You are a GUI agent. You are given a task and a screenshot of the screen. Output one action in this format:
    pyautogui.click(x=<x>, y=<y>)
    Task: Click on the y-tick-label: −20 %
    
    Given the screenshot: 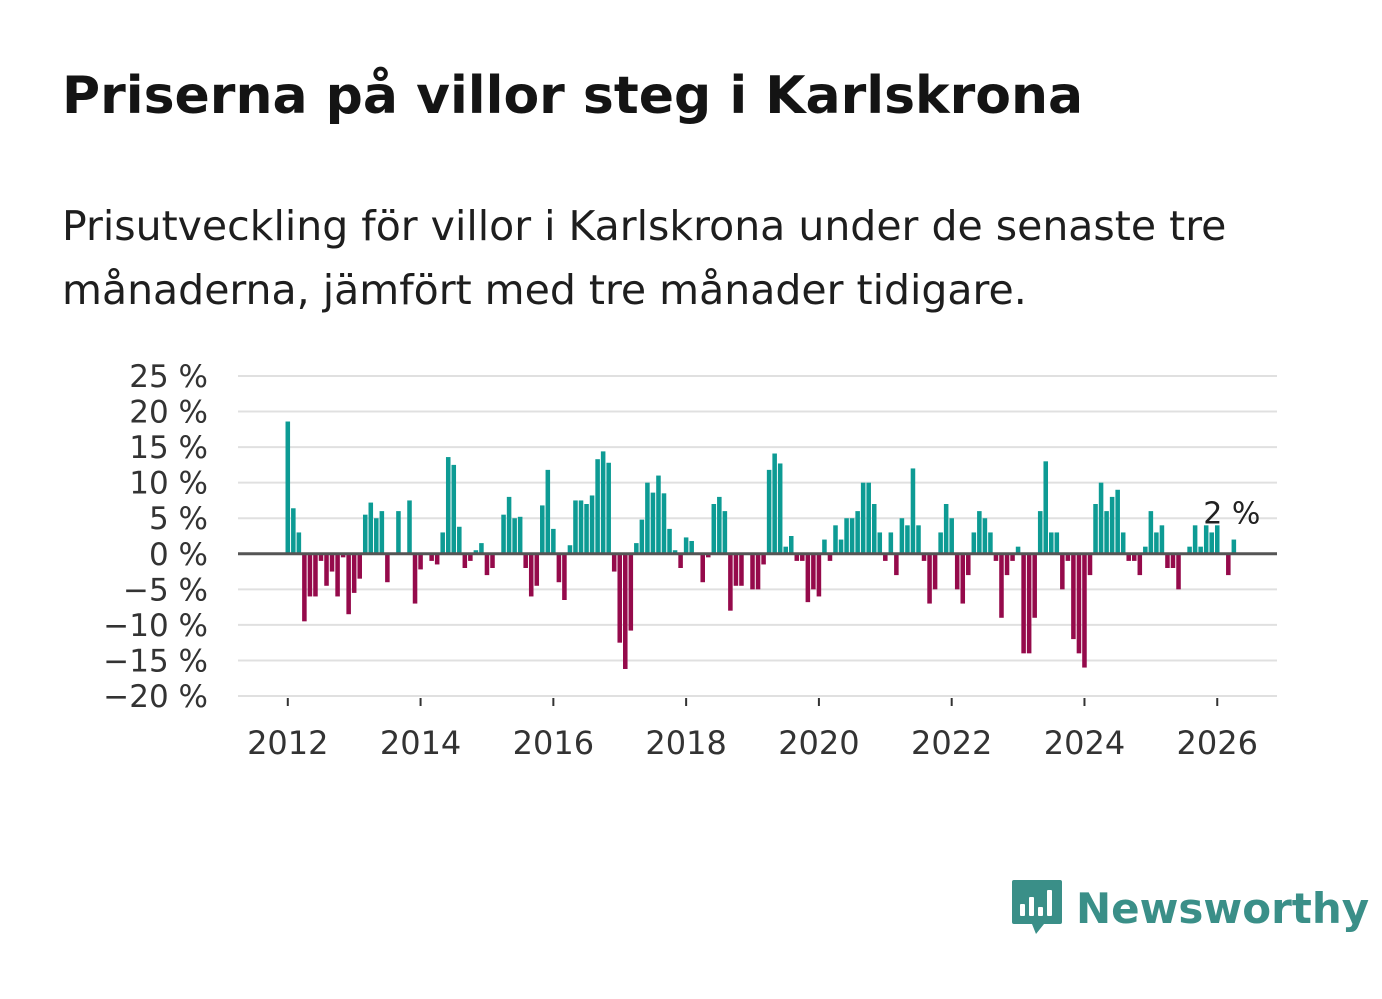 What is the action you would take?
    pyautogui.click(x=155, y=697)
    